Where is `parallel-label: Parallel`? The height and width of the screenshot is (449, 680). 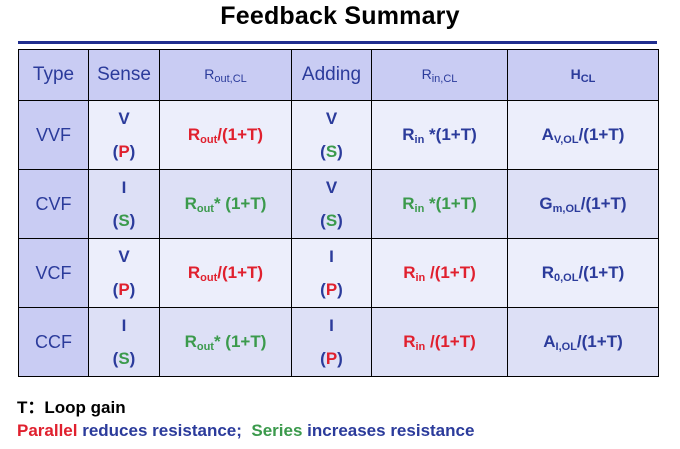
parallel-label: Parallel is located at coordinates (47, 430).